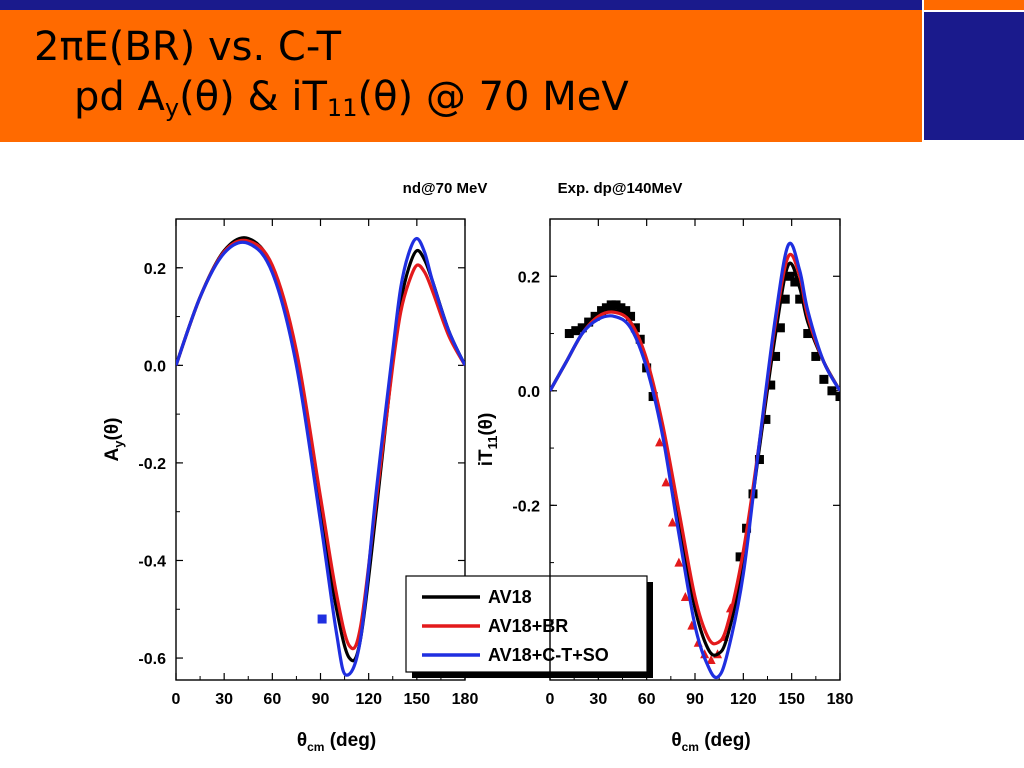 The width and height of the screenshot is (1024, 768). Describe the element at coordinates (172, 108) in the screenshot. I see `title-sub-y: y` at that location.